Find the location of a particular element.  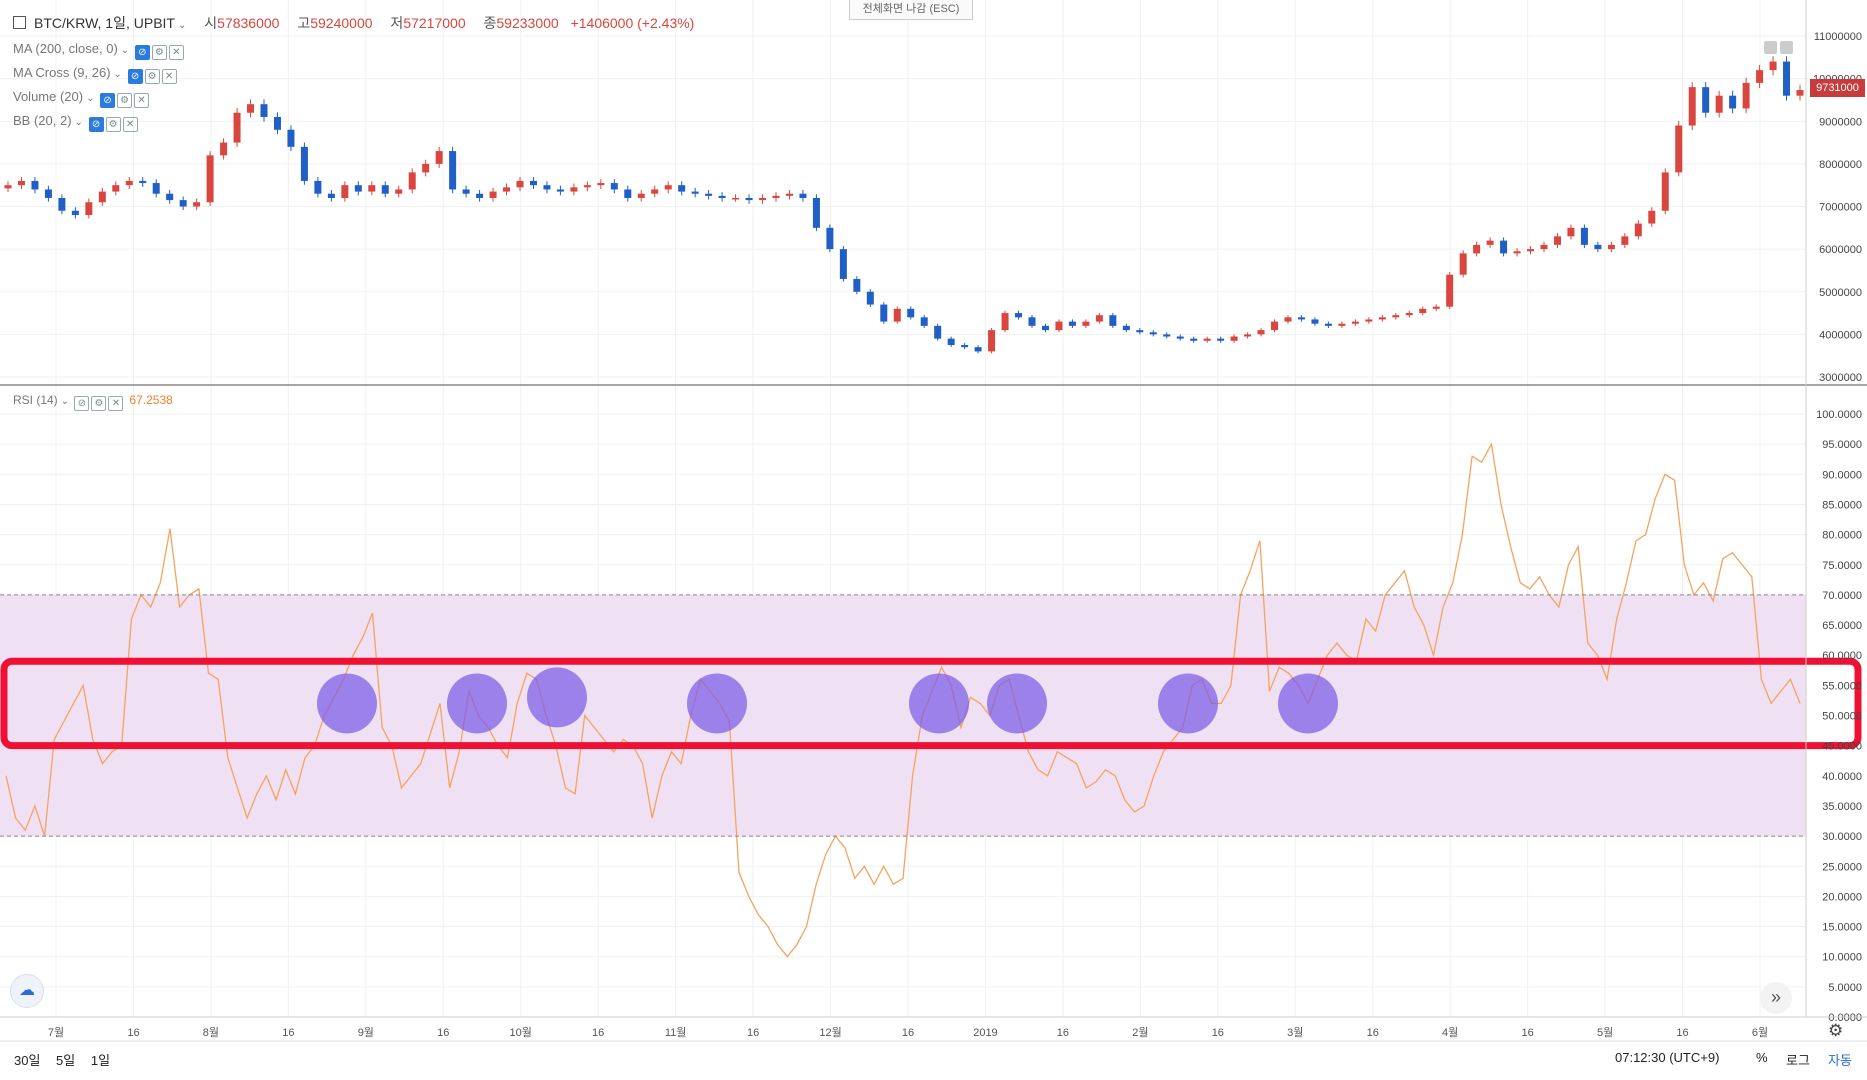

chevron-down-icon: ⌄ is located at coordinates (182, 25).